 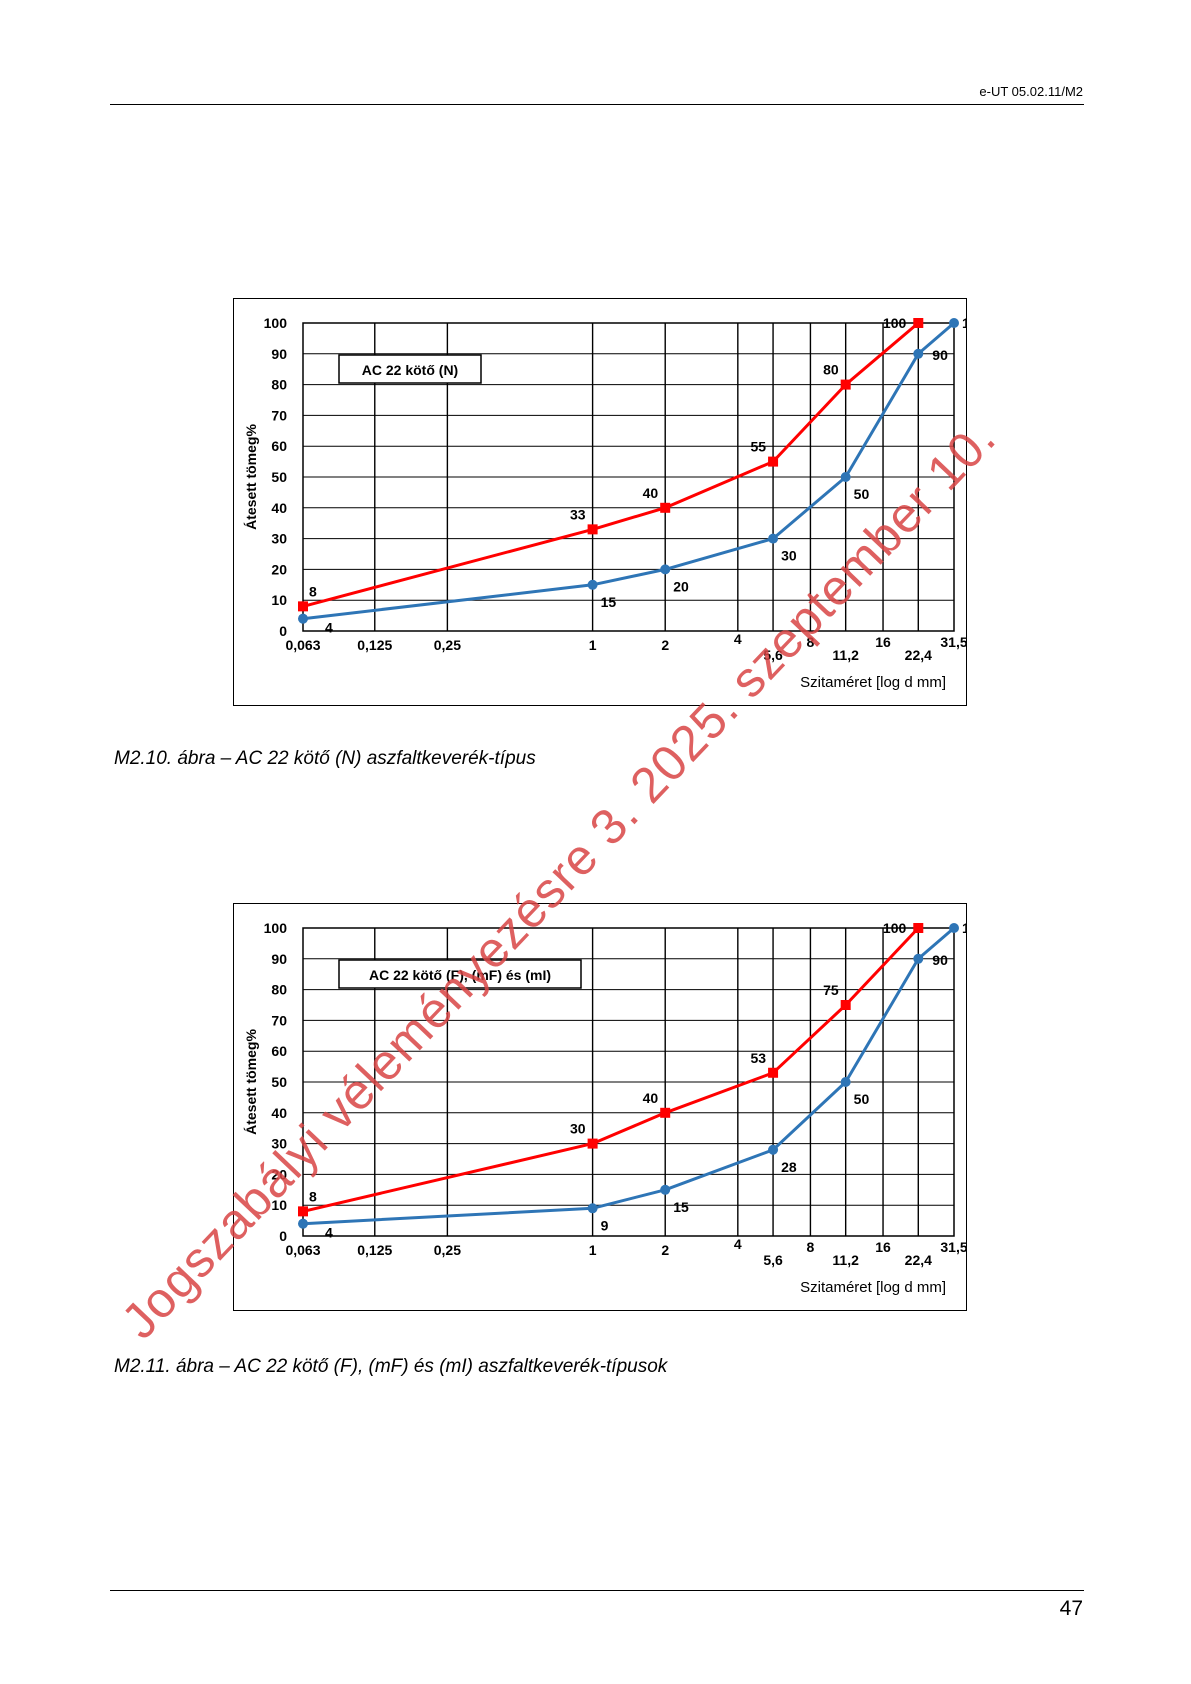 I want to click on data-label: 75, so click(x=831, y=990).